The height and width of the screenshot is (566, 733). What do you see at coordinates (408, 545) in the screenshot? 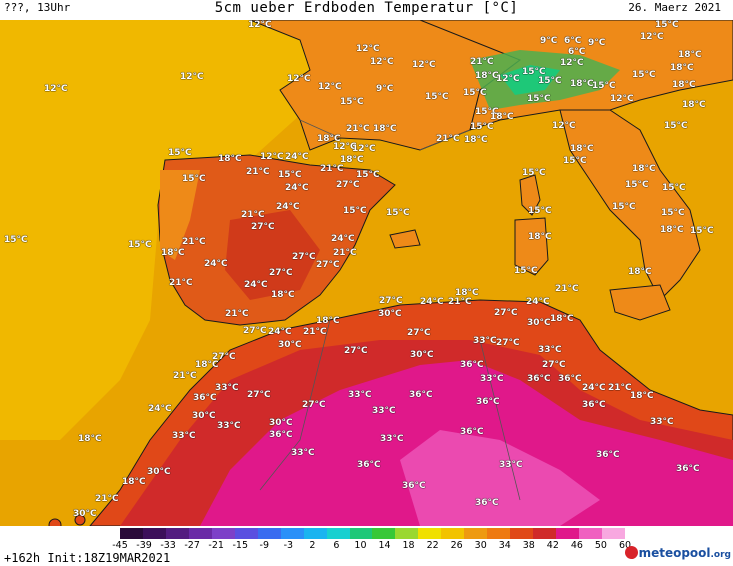
I see `color-scale-tick: 18` at bounding box center [408, 545].